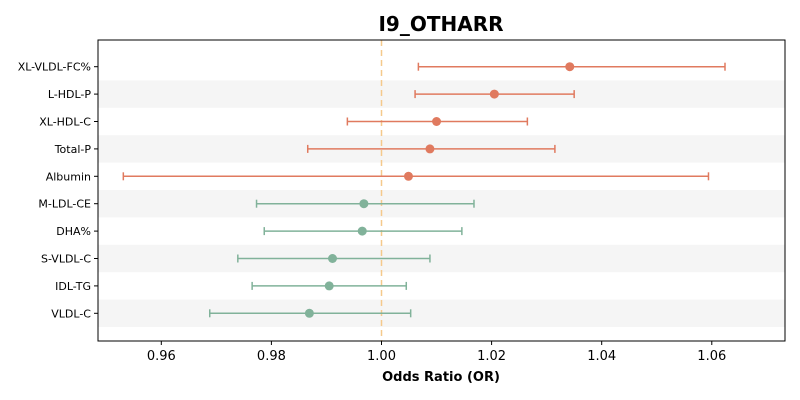 This screenshot has width=800, height=400. I want to click on y-tick-label: Total-P, so click(73, 149).